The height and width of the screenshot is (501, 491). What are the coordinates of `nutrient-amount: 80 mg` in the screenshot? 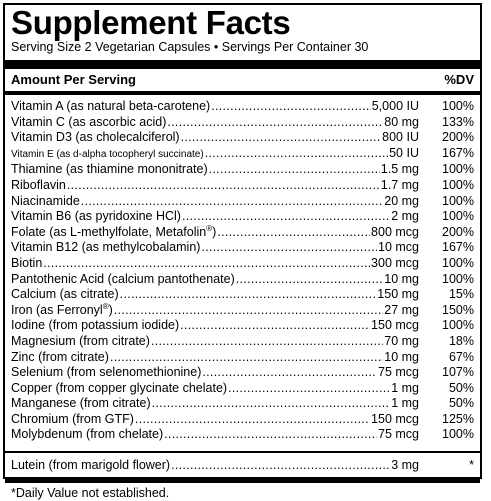 It's located at (401, 121).